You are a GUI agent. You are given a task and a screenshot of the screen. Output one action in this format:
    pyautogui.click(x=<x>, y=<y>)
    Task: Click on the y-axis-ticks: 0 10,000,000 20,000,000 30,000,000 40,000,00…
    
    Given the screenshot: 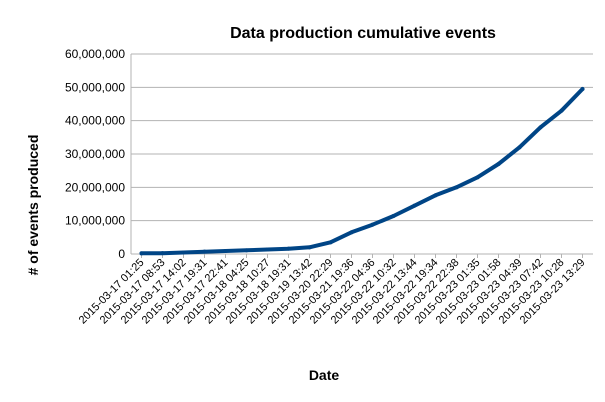 What is the action you would take?
    pyautogui.click(x=95, y=154)
    